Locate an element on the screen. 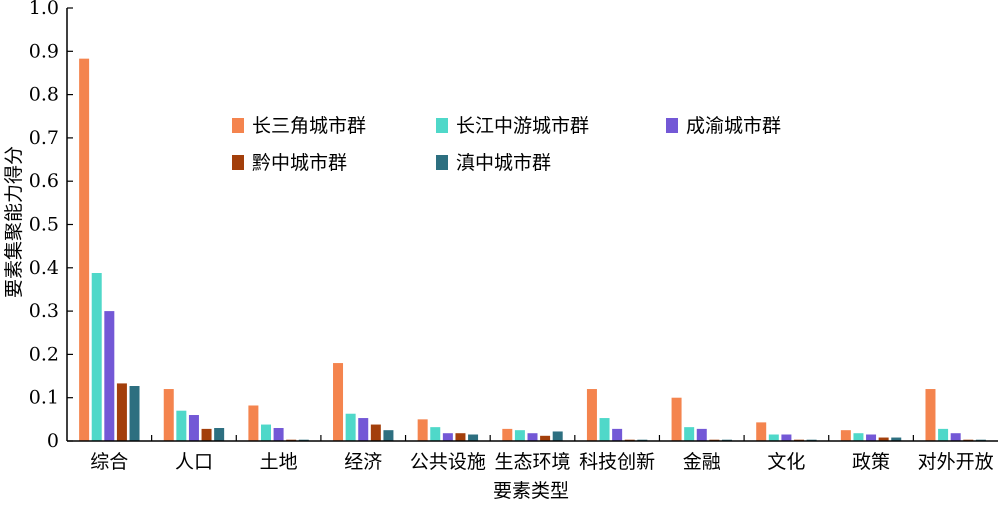 This screenshot has width=1000, height=507. x-tick-label: 人口 is located at coordinates (194, 462).